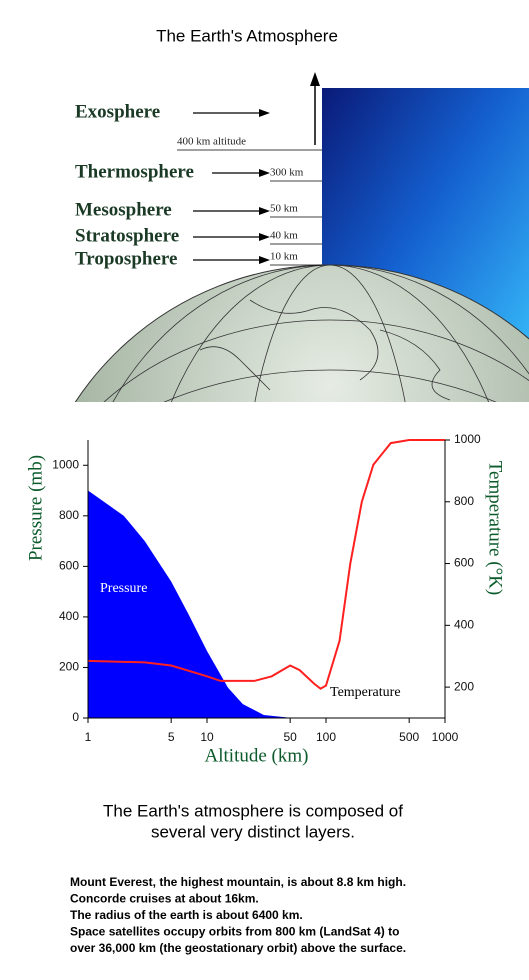  I want to click on x-tick-label: 50, so click(290, 737).